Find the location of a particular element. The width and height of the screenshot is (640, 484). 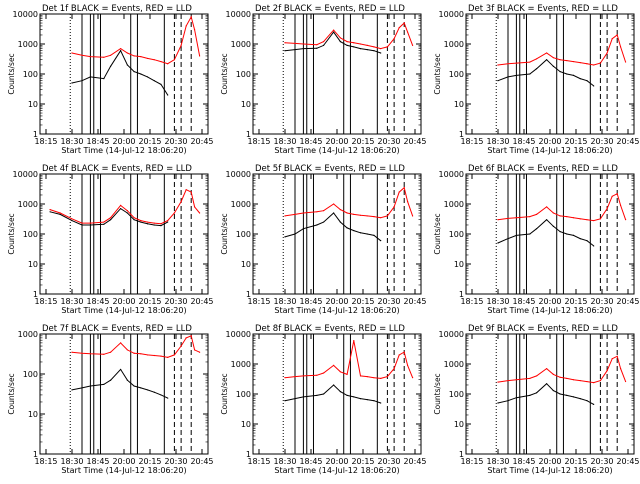

panel-title: Det 6f BLACK = Events, RED = LLD is located at coordinates (543, 169).